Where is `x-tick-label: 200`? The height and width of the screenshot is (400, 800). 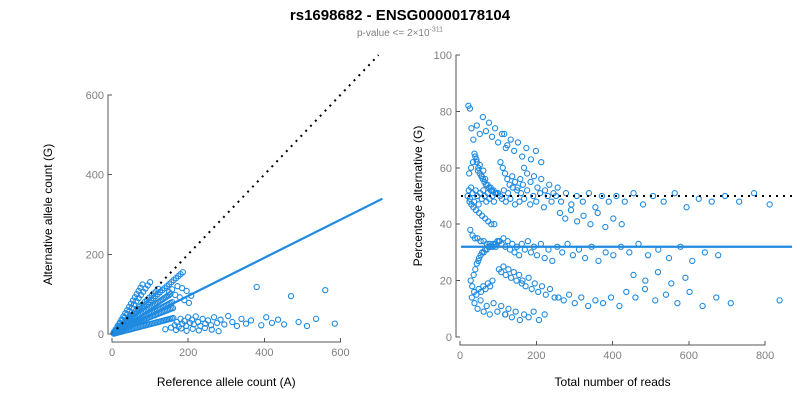 x-tick-label: 200 is located at coordinates (188, 353).